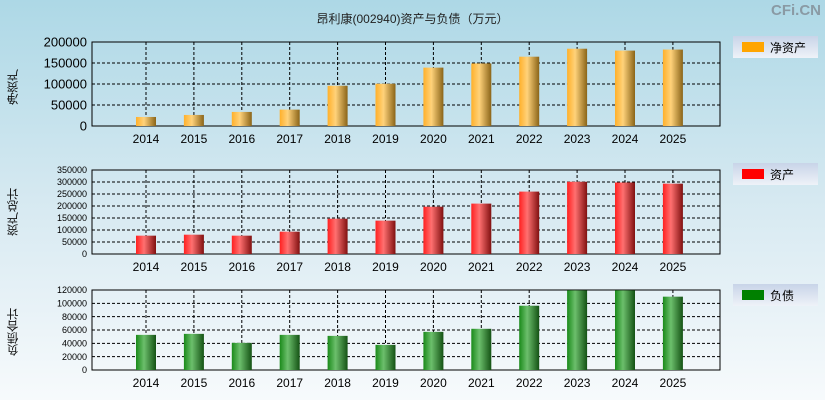 The height and width of the screenshot is (400, 825). I want to click on legend-liabilities: 负债, so click(775, 295).